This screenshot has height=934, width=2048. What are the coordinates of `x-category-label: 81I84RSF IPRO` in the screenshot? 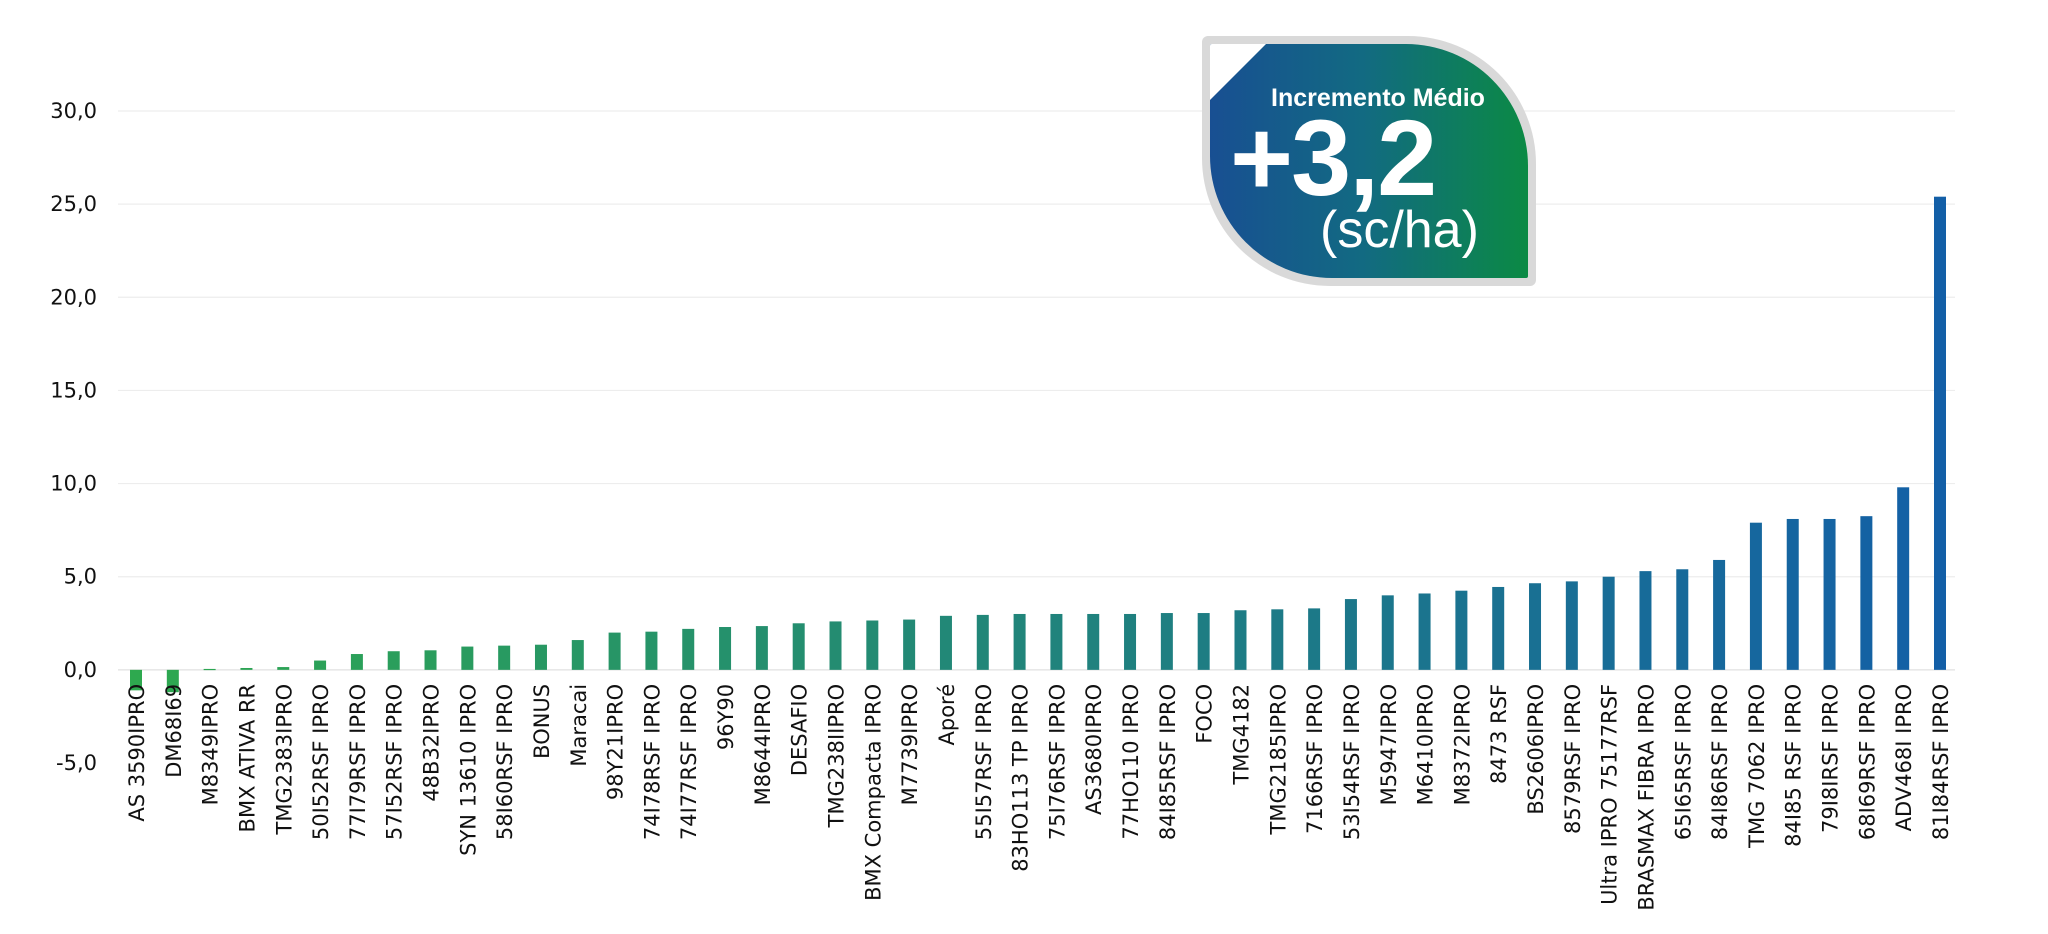 It's located at (1941, 762).